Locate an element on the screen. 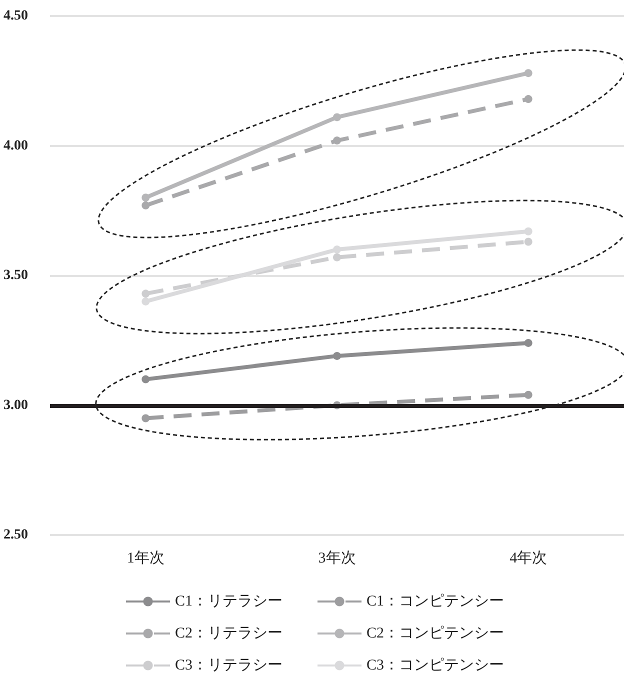 This screenshot has height=677, width=624. x-tick-label: 1年次 is located at coordinates (145, 558).